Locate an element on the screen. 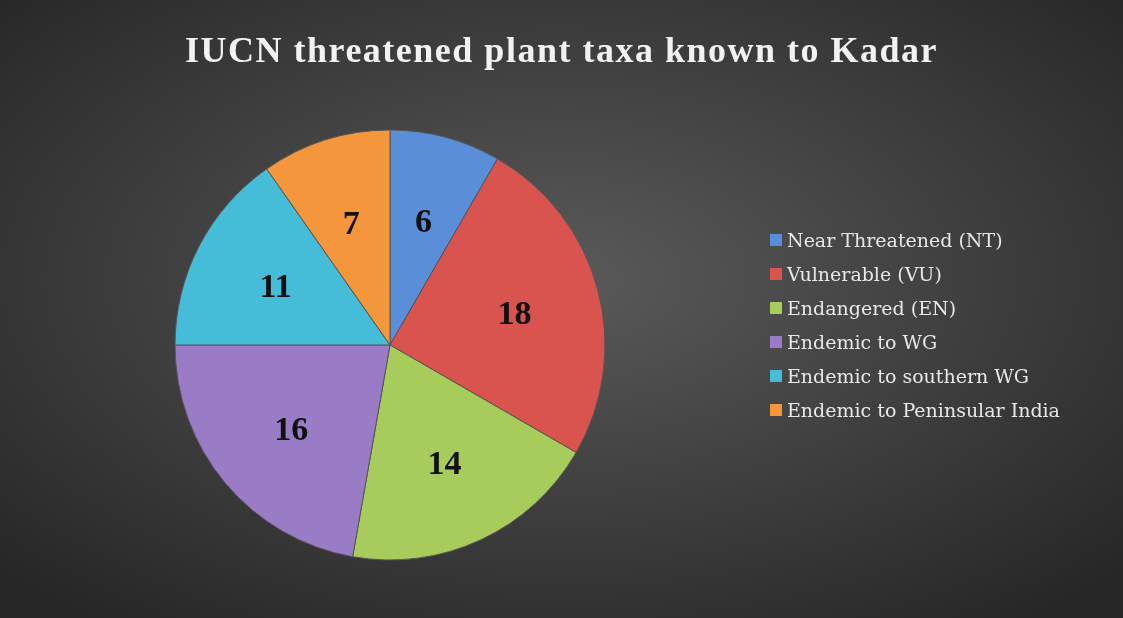 This screenshot has height=618, width=1123. legend-label: Near Threatened (NT) is located at coordinates (895, 239).